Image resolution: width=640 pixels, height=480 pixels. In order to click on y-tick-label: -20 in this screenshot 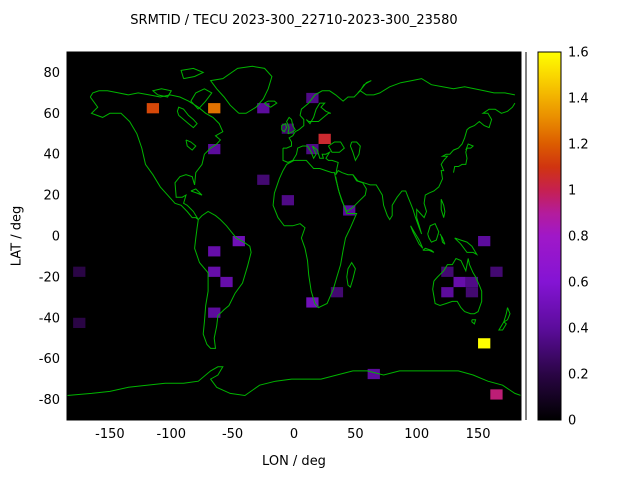, I will do `click(49, 277)`.